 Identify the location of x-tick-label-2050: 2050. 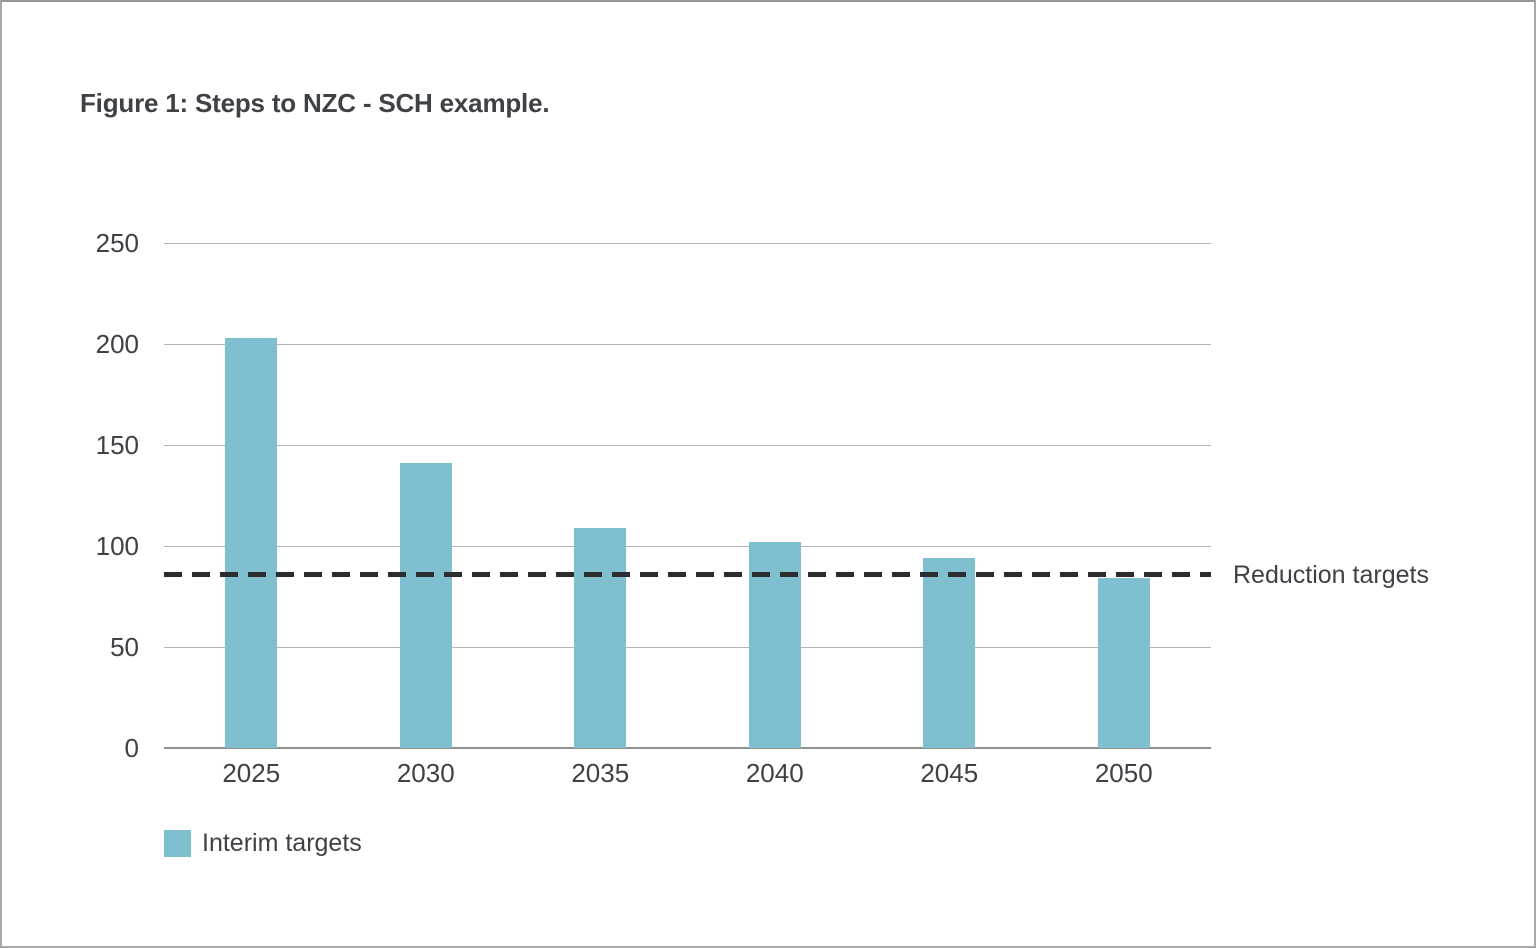
(1123, 773).